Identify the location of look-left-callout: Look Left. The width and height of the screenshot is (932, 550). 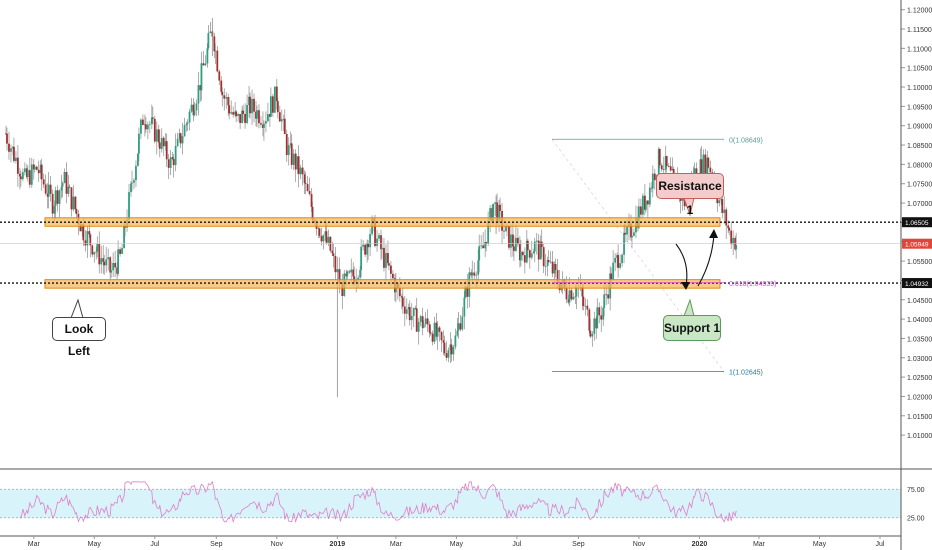
(79, 337).